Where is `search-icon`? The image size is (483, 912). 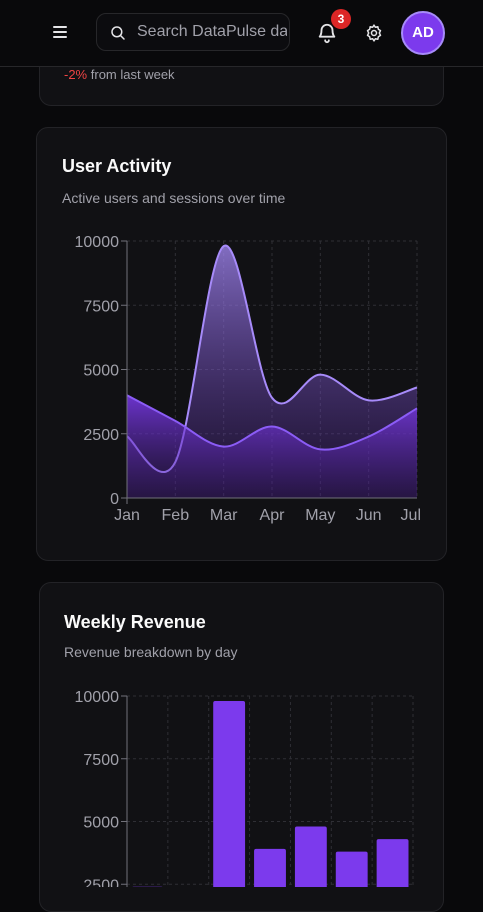 search-icon is located at coordinates (118, 33).